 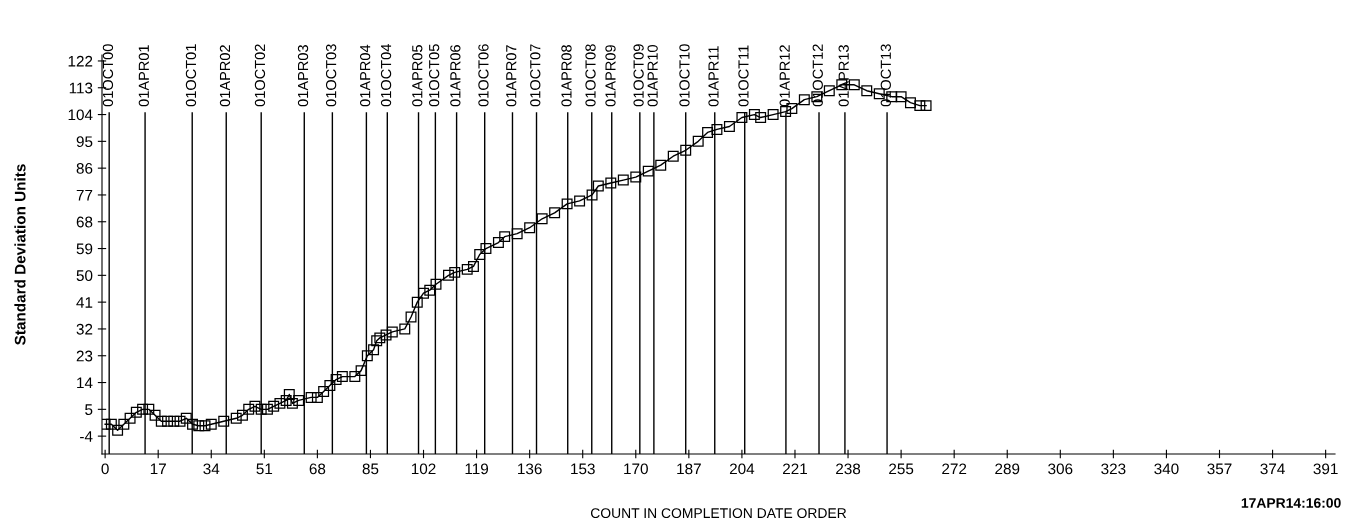 I want to click on x-tick-label: 187, so click(x=689, y=469).